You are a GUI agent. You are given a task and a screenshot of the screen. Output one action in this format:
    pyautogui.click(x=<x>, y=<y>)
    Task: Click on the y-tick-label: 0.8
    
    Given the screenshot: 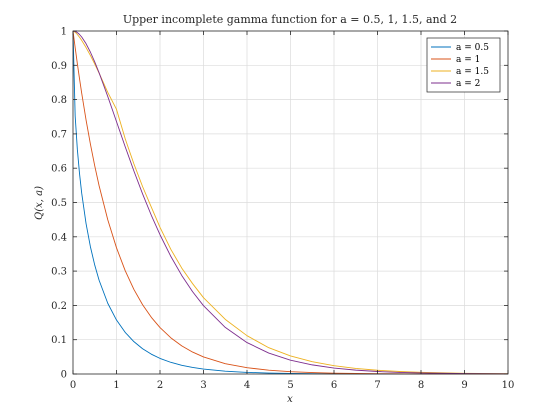 What is the action you would take?
    pyautogui.click(x=59, y=100)
    